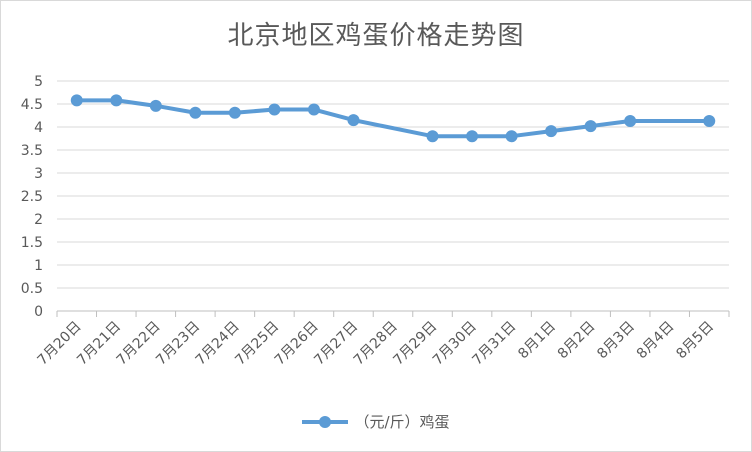  What do you see at coordinates (656, 341) in the screenshot?
I see `x-tick-label: 8月4日` at bounding box center [656, 341].